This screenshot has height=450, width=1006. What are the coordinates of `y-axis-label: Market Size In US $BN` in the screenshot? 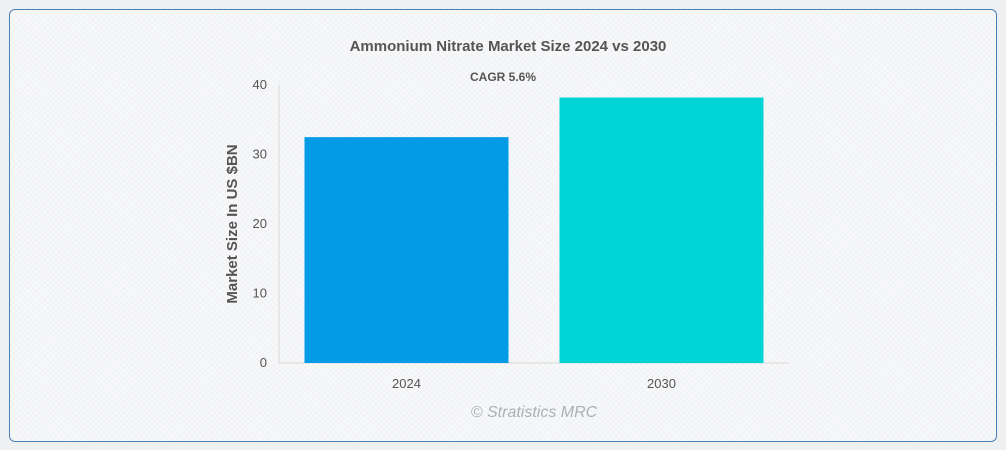 It's located at (232, 223).